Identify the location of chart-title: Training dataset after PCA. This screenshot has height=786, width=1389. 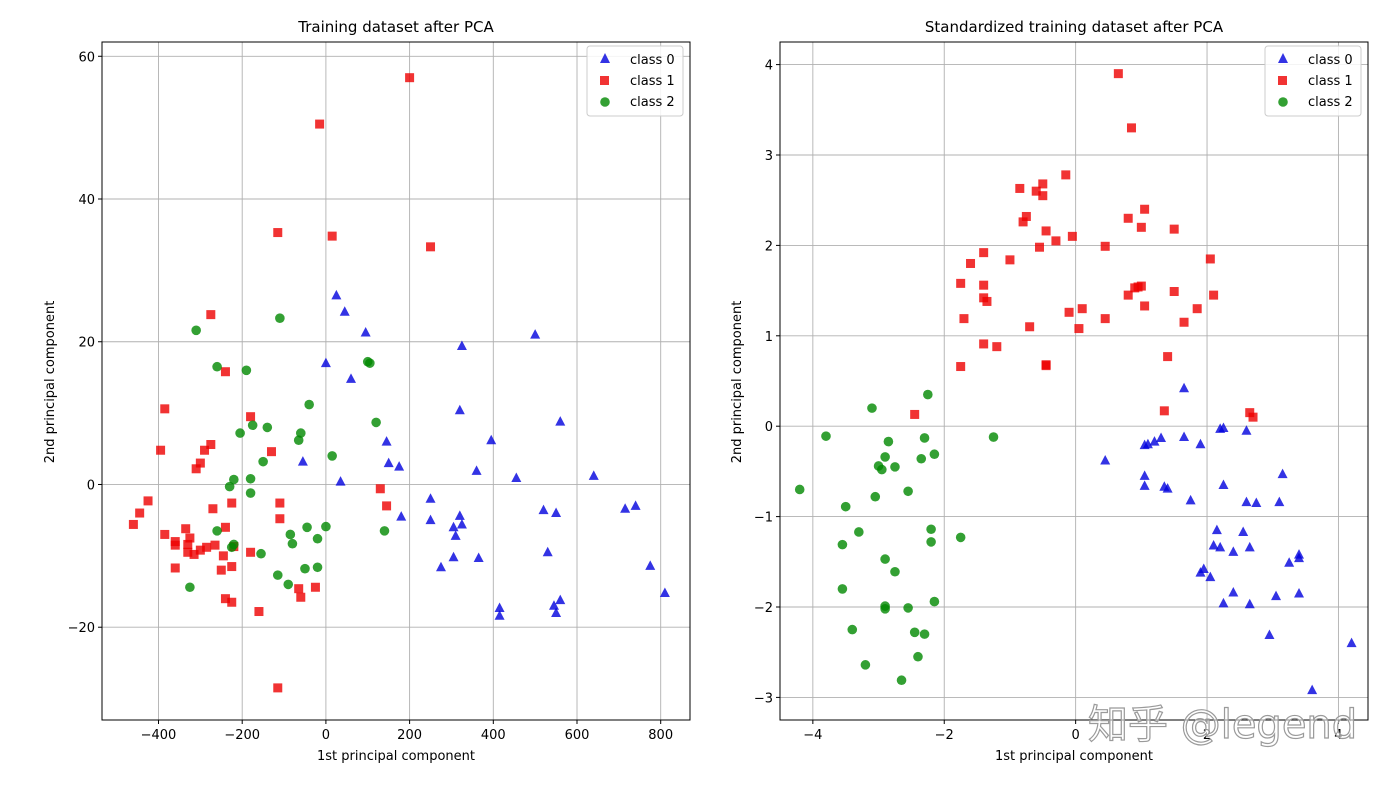
(395, 27).